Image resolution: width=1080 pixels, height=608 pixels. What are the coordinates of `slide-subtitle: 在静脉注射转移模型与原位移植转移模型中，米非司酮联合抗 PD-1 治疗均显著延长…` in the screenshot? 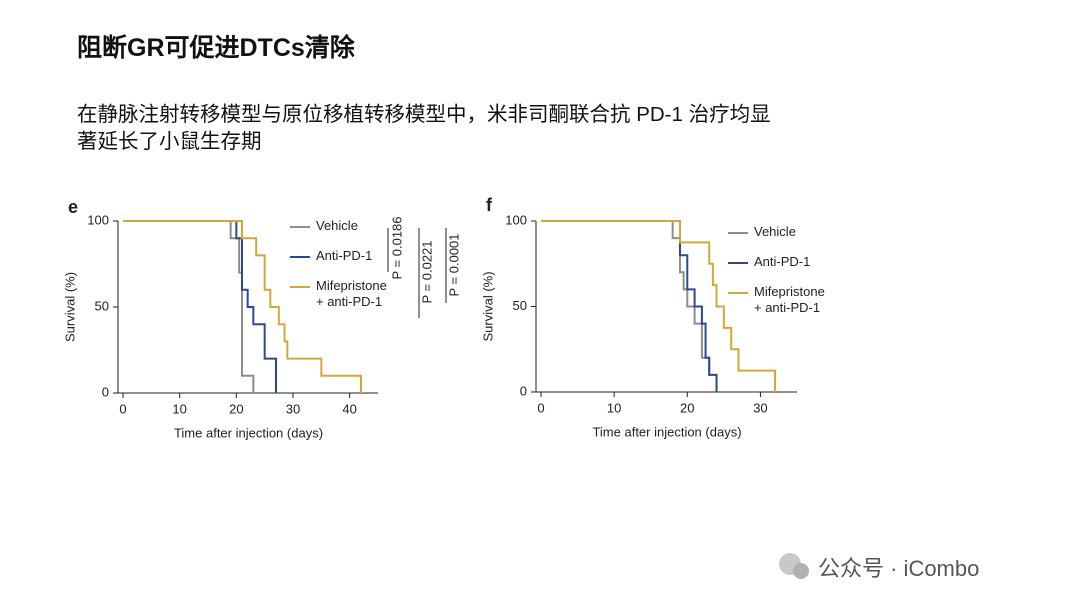 It's located at (424, 128).